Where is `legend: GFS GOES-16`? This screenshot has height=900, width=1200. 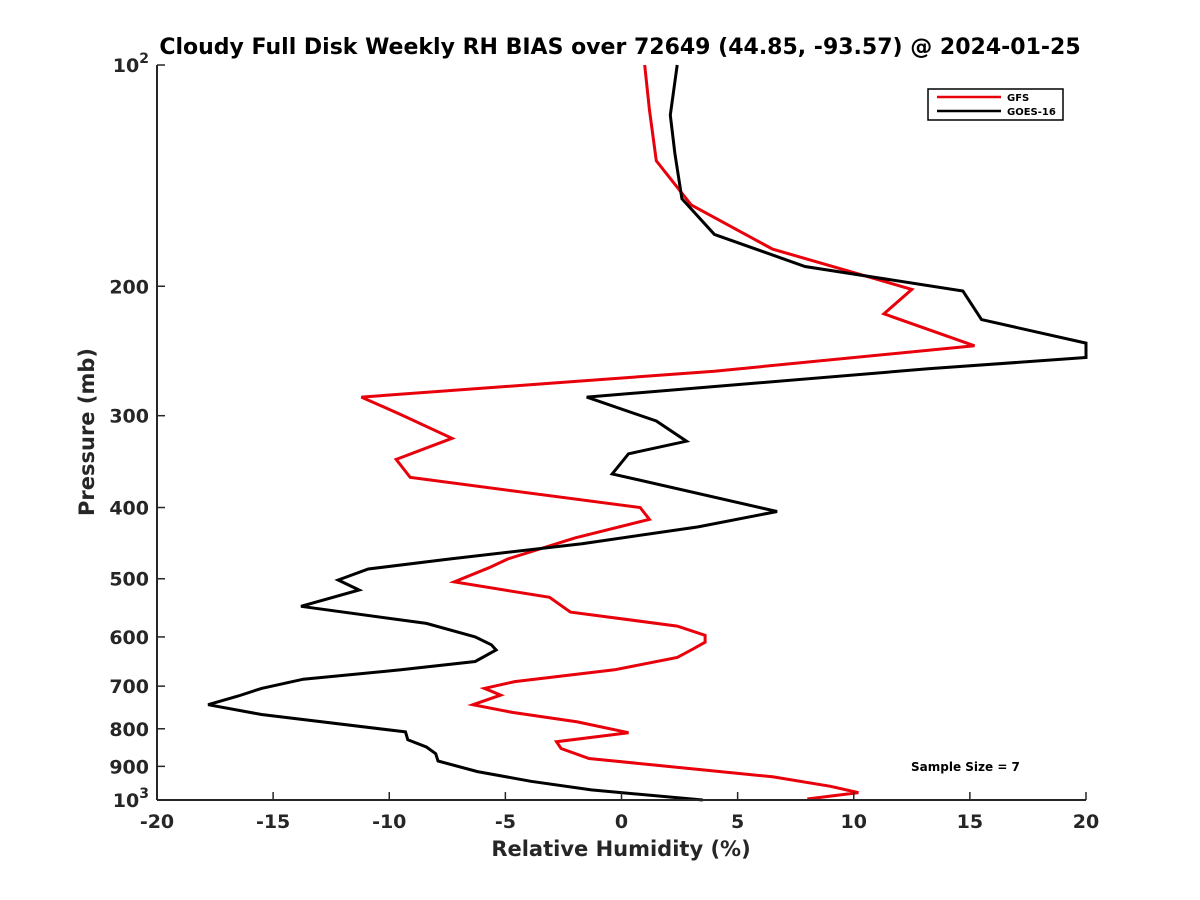 legend: GFS GOES-16 is located at coordinates (995, 104).